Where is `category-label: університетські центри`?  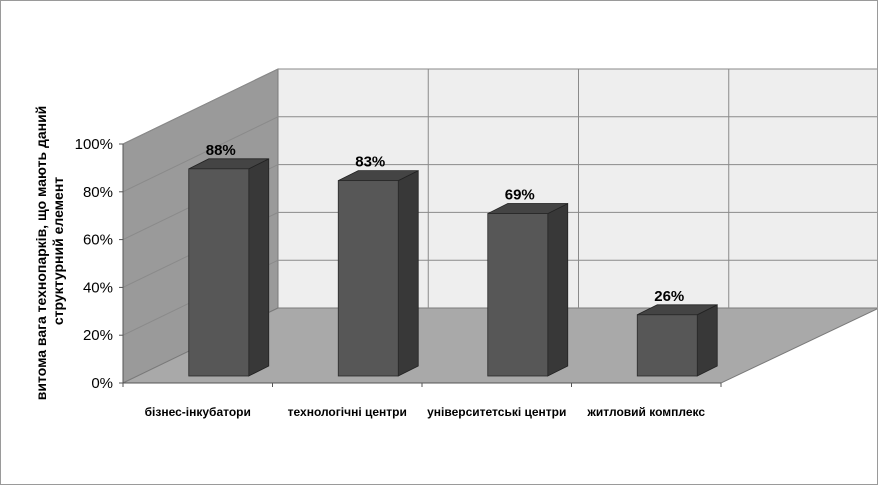 category-label: університетські центри is located at coordinates (496, 412).